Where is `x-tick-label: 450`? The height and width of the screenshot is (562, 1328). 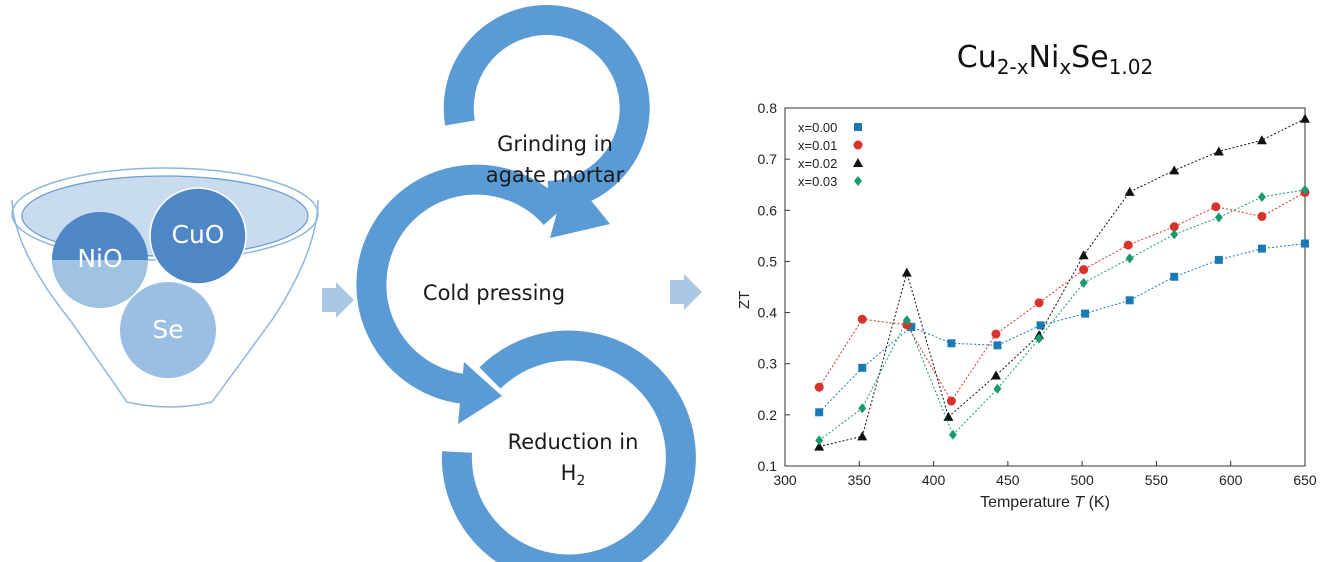 x-tick-label: 450 is located at coordinates (1008, 480).